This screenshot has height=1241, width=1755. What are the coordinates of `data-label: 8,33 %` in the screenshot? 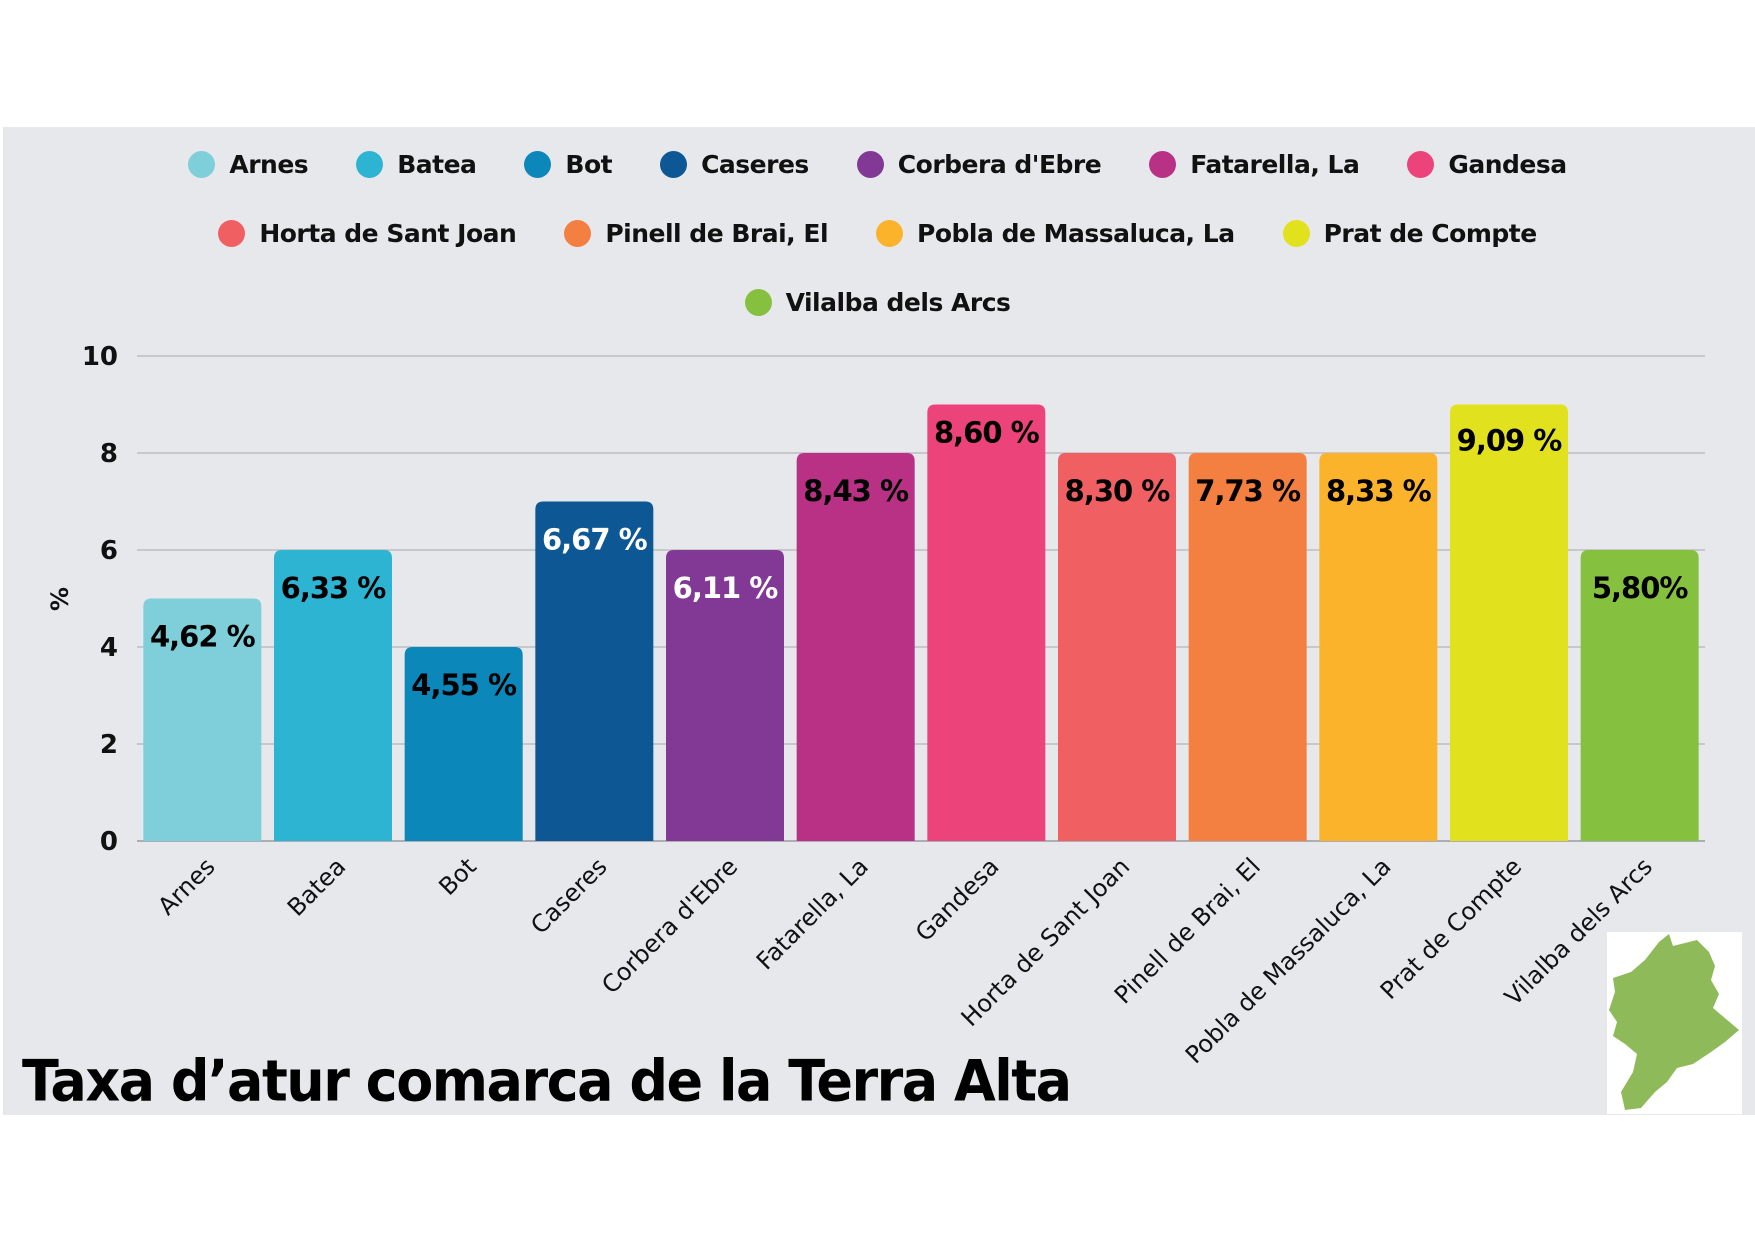 It's located at (1379, 491).